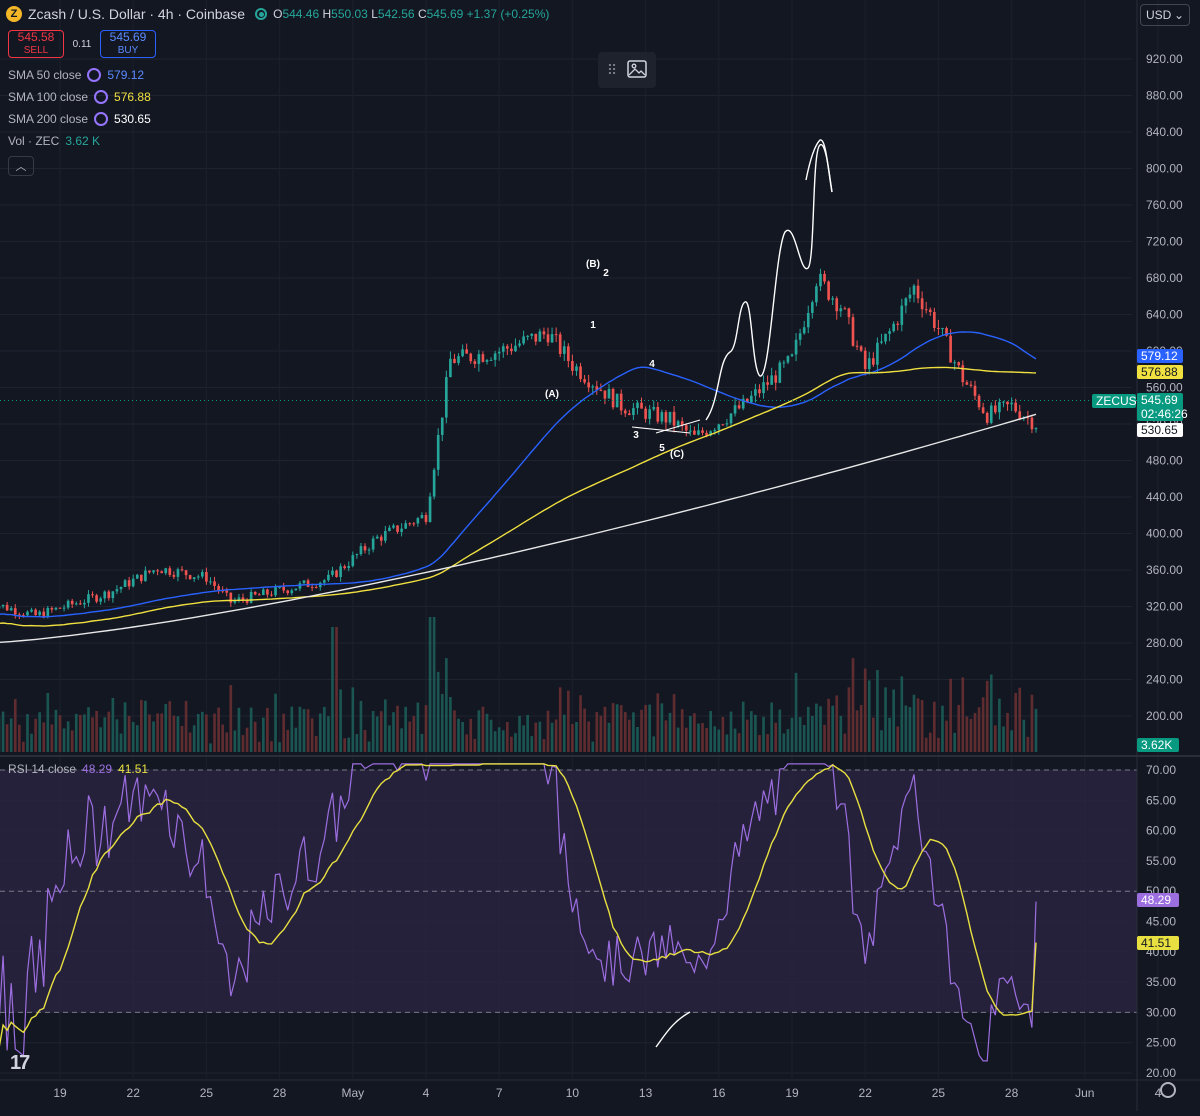 Image resolution: width=1200 pixels, height=1116 pixels. What do you see at coordinates (21, 166) in the screenshot?
I see `collapse-legend-button: ︿` at bounding box center [21, 166].